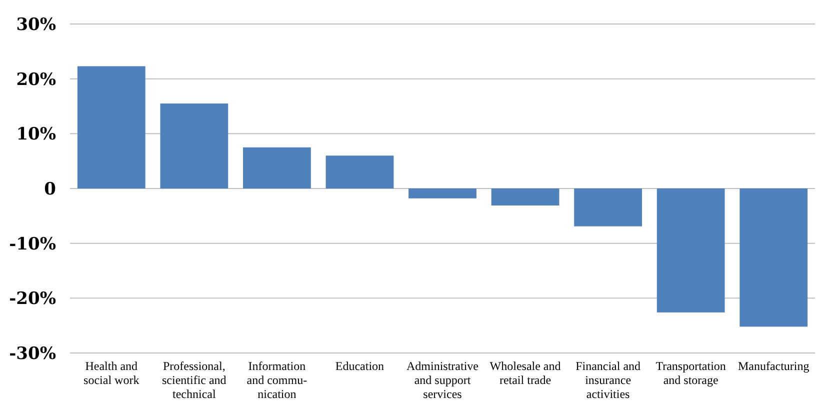 This screenshot has height=401, width=819. What do you see at coordinates (359, 366) in the screenshot?
I see `x-tick-label: Education` at bounding box center [359, 366].